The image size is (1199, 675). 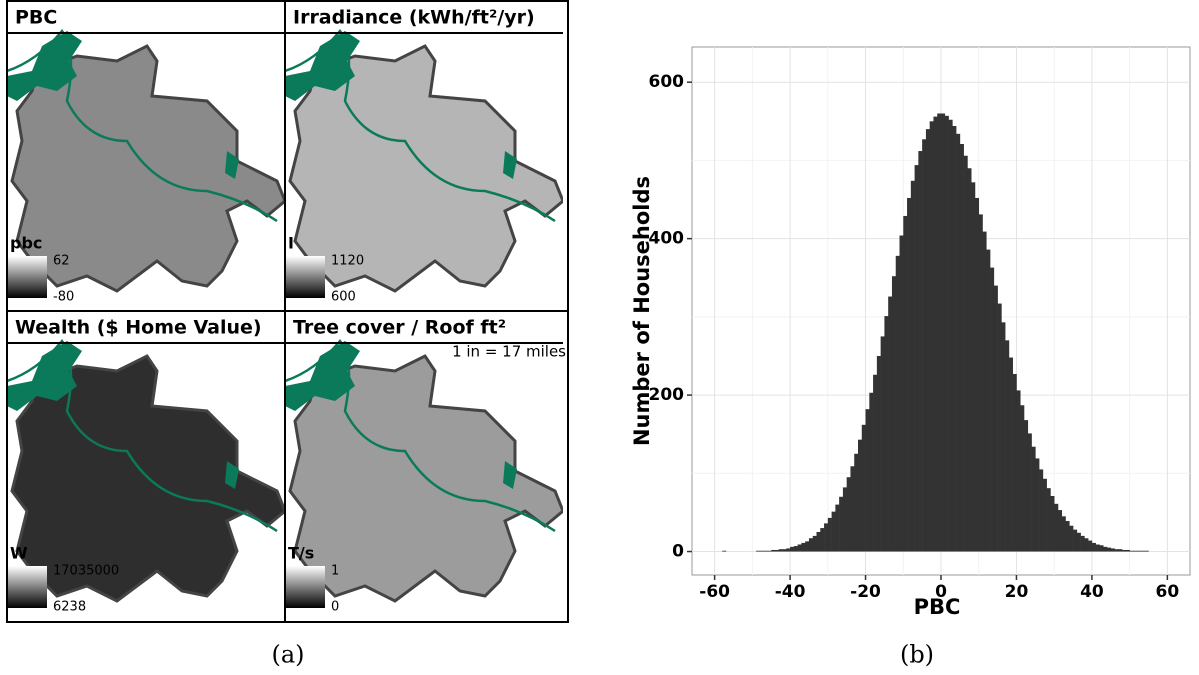 I want to click on x-axis-label: PBC, so click(x=937, y=607).